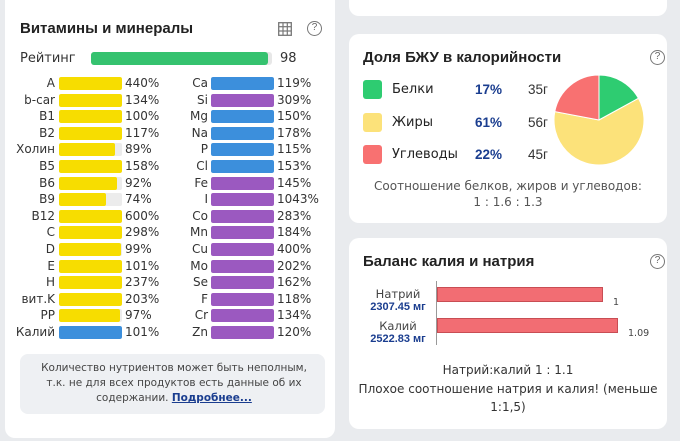  Describe the element at coordinates (181, 58) in the screenshot. I see `rating-bar` at that location.